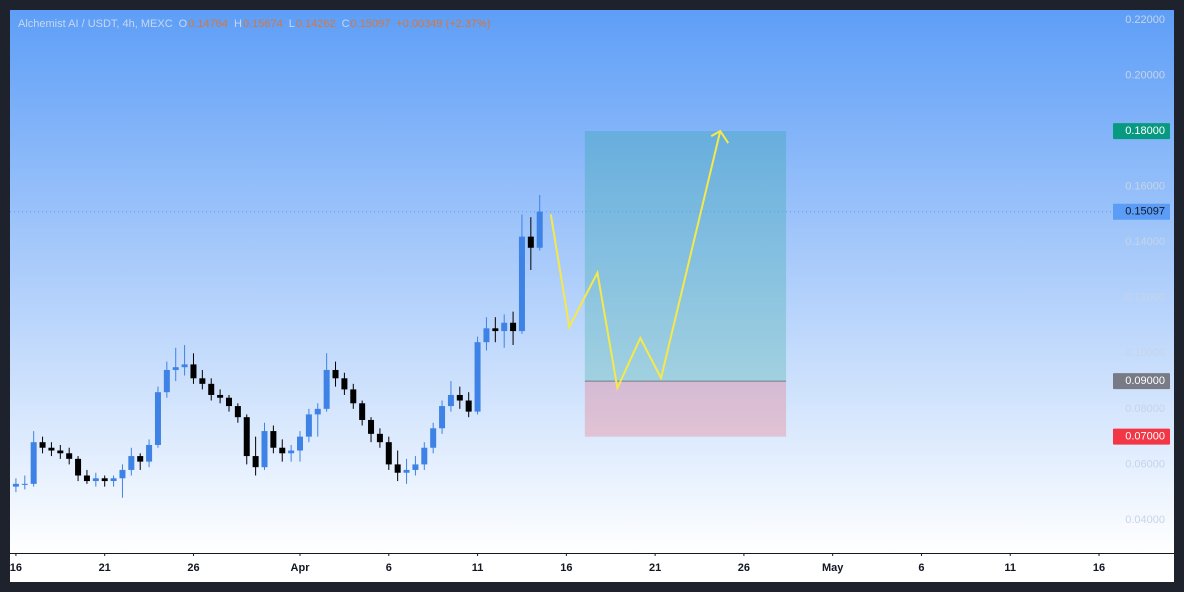  What do you see at coordinates (443, 24) in the screenshot?
I see `header-text: +0.00349 (+2.37%)` at bounding box center [443, 24].